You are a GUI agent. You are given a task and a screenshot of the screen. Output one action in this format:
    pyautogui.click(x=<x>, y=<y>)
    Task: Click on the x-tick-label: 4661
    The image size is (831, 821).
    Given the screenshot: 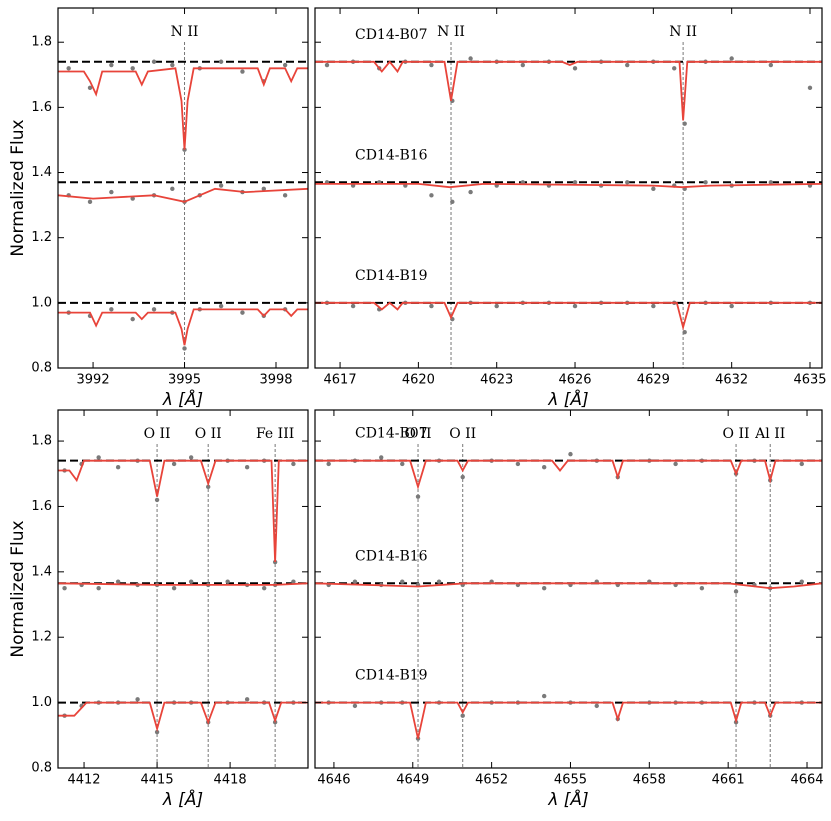 What is the action you would take?
    pyautogui.click(x=728, y=780)
    